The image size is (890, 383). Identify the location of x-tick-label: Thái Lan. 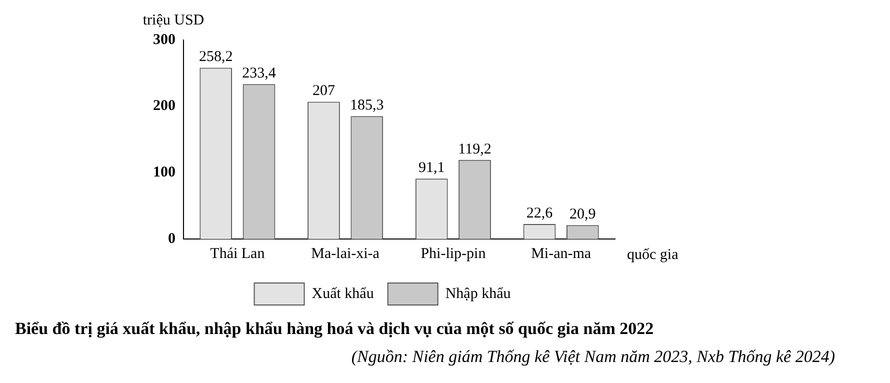
(238, 254).